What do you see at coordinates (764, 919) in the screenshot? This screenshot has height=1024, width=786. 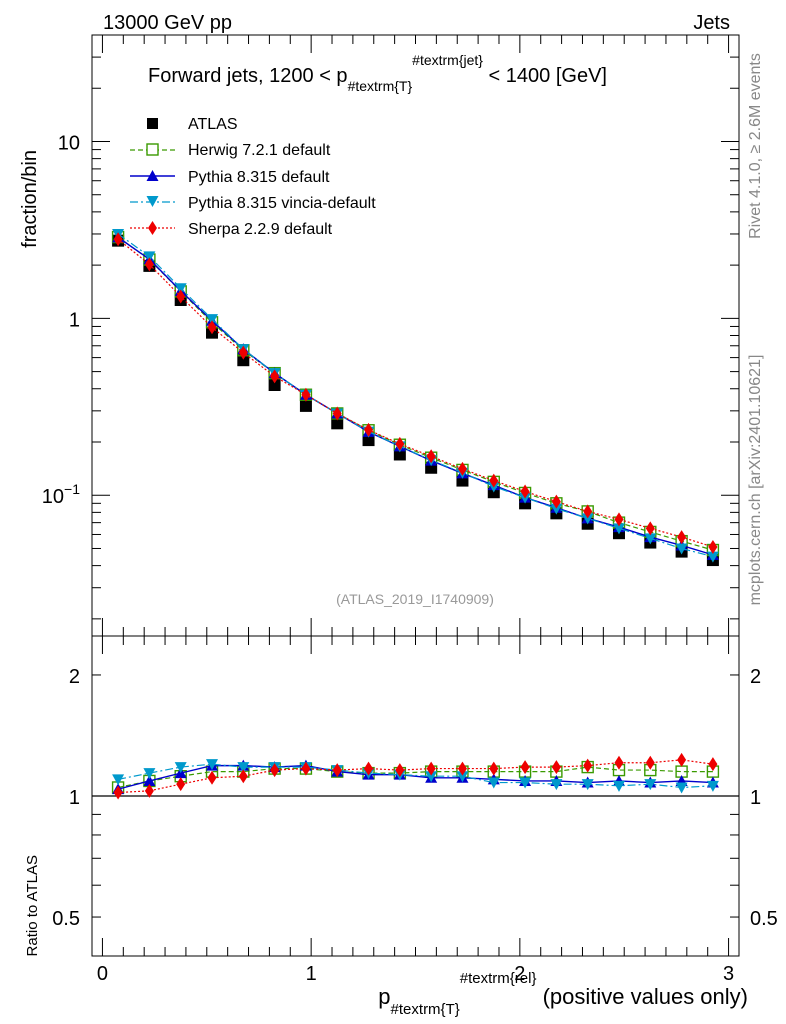 I see `ratio-ytick-label-right: 0.5` at bounding box center [764, 919].